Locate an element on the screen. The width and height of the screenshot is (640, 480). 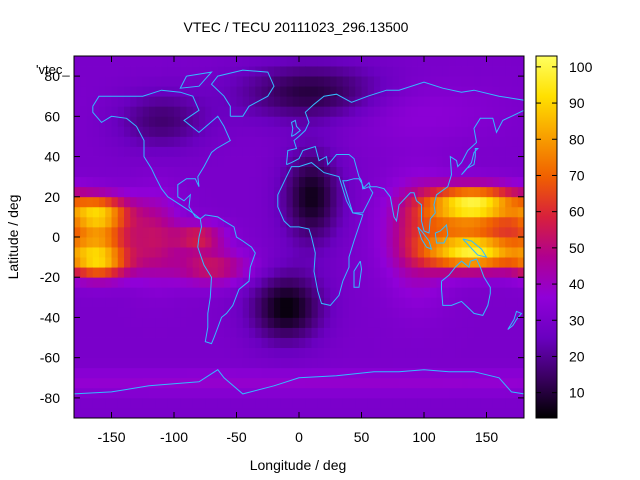
colorbar-tick-label: 90 is located at coordinates (577, 103).